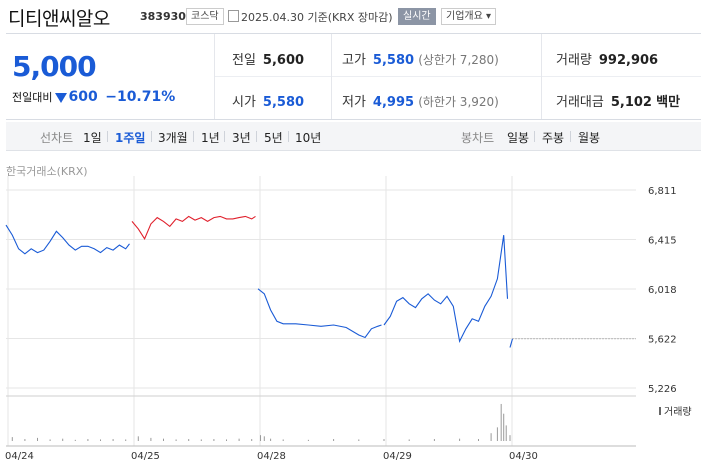 This screenshot has height=464, width=701. Describe the element at coordinates (354, 102) in the screenshot. I see `day-low-label: 저가` at that location.